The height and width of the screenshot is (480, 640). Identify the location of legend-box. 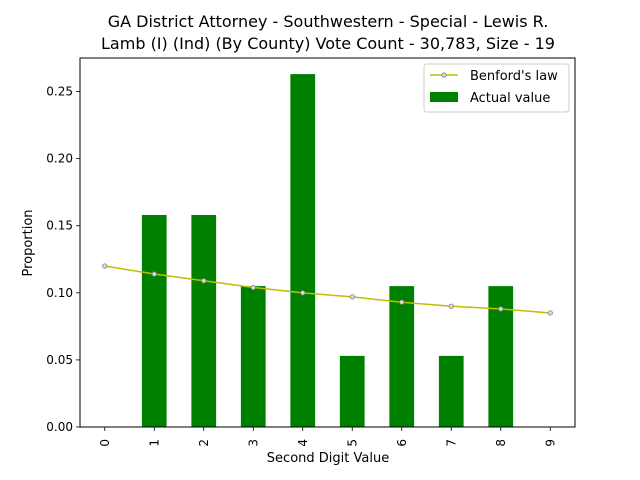
(496, 88).